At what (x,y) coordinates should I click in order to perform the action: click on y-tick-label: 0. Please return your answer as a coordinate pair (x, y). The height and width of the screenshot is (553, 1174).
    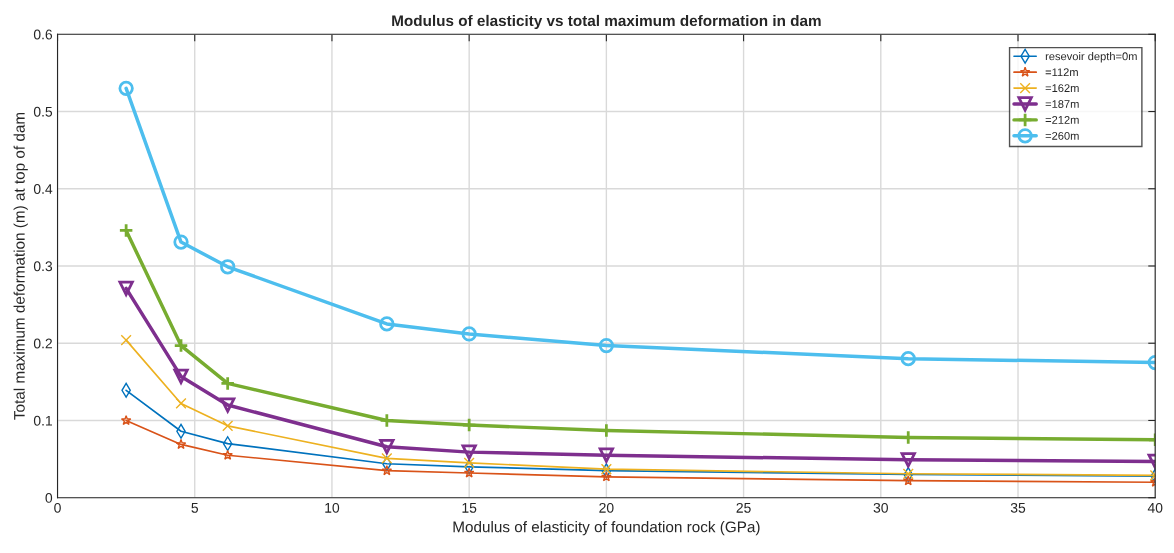
    Looking at the image, I should click on (49, 498).